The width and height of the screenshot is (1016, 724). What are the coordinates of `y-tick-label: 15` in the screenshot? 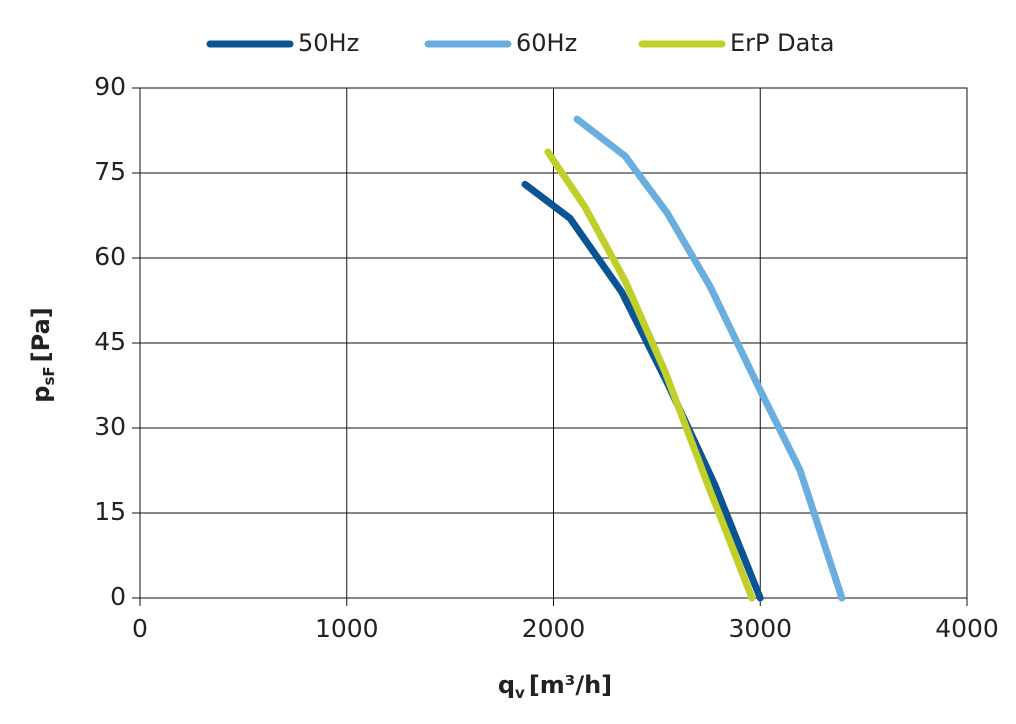 It's located at (110, 511).